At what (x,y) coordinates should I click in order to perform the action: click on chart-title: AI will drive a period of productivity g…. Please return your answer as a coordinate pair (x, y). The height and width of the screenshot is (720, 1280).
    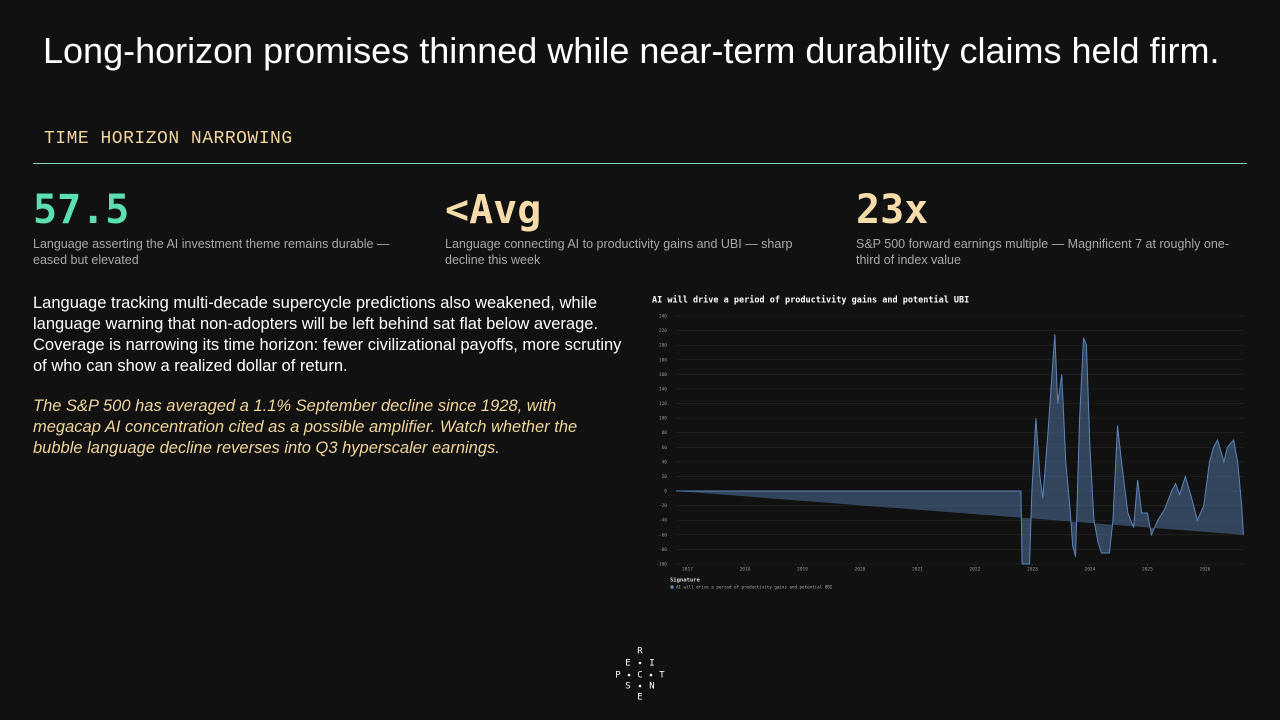
    Looking at the image, I should click on (810, 300).